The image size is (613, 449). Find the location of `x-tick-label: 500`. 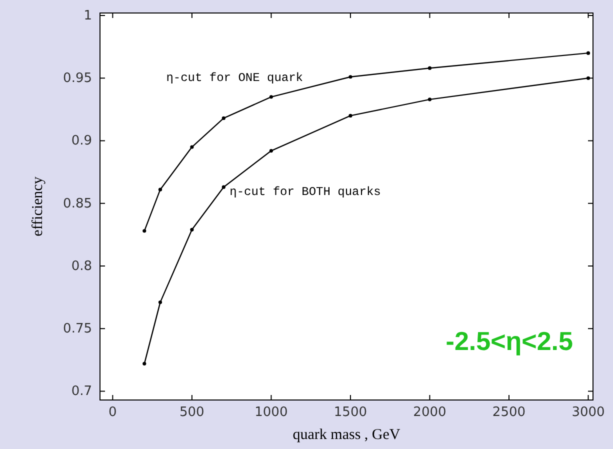

x-tick-label: 500 is located at coordinates (192, 412).